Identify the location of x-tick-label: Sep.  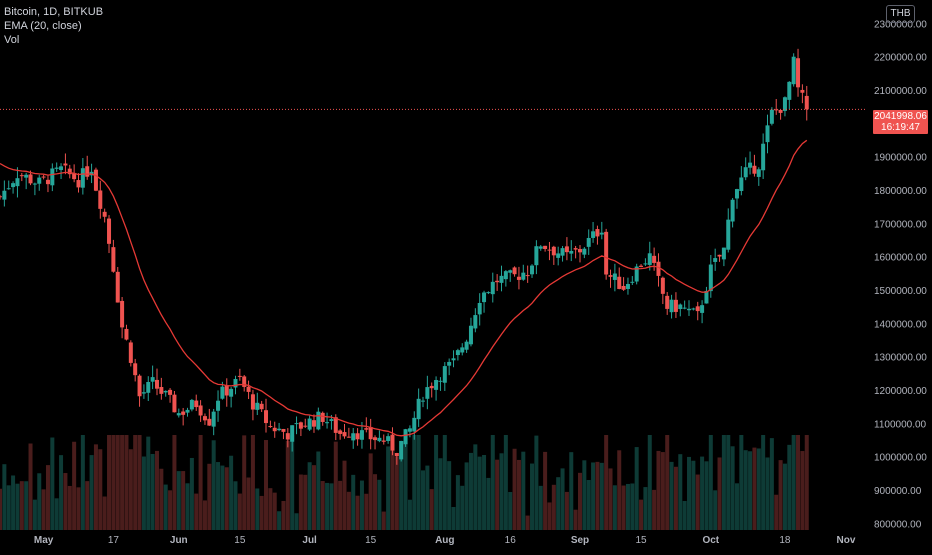
(580, 540).